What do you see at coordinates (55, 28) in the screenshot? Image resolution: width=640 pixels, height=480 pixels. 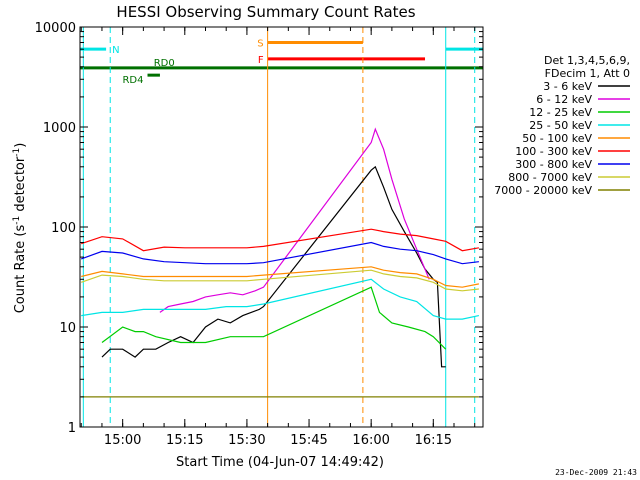 I see `y-tick-label: 10000` at bounding box center [55, 28].